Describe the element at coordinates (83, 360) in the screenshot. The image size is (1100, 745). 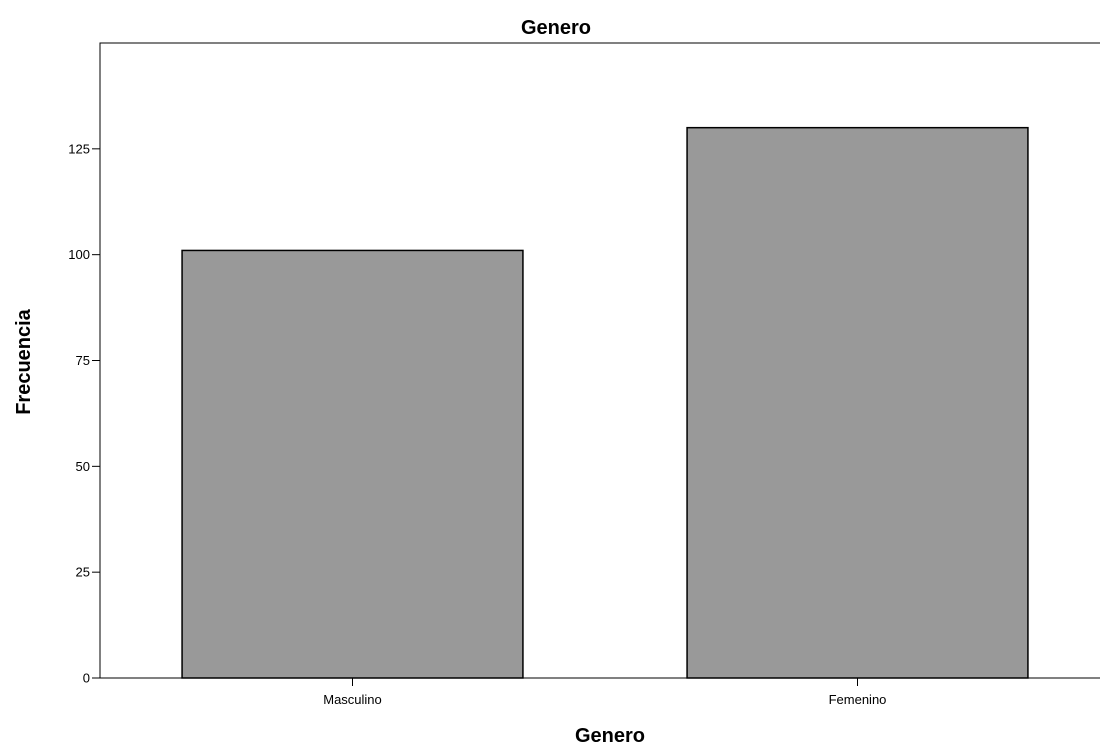
I see `y-tick-label: 75` at that location.